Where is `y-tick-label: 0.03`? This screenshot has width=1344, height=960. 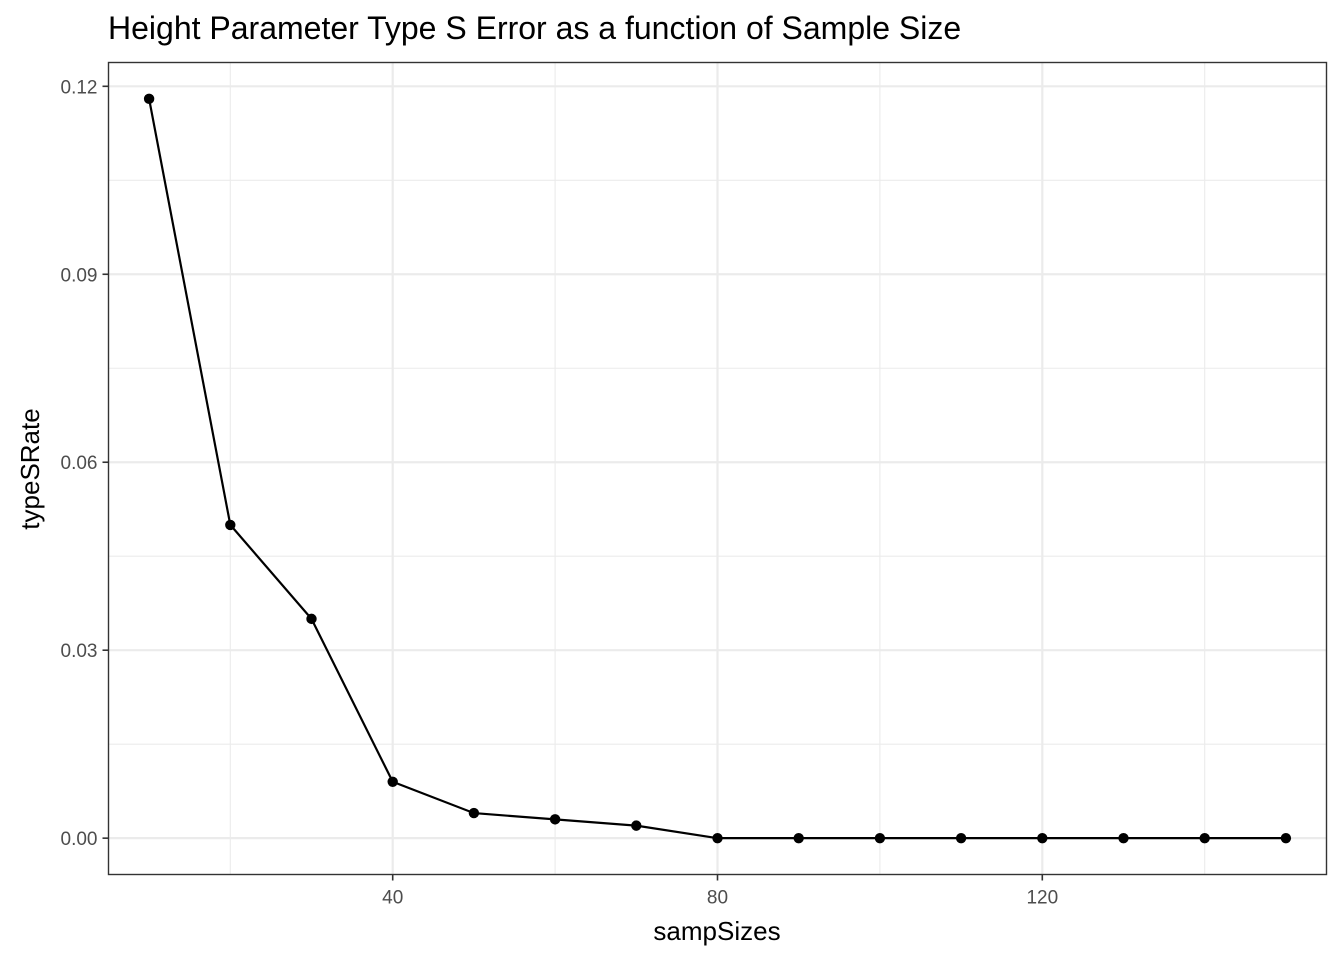
y-tick-label: 0.03 is located at coordinates (79, 651).